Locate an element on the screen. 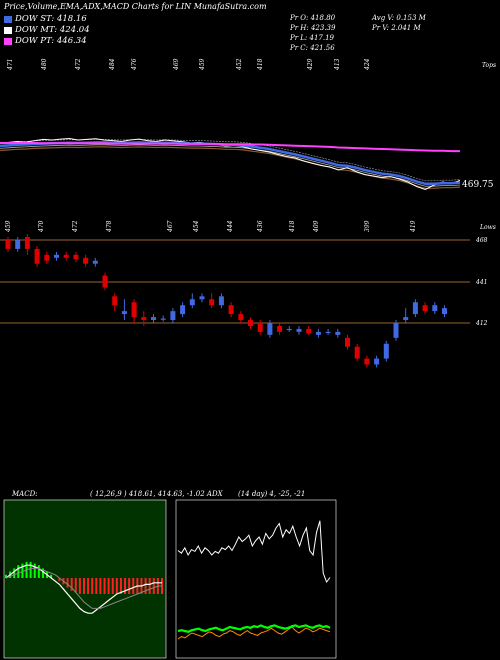  low-tick-label: 418 is located at coordinates (292, 226).